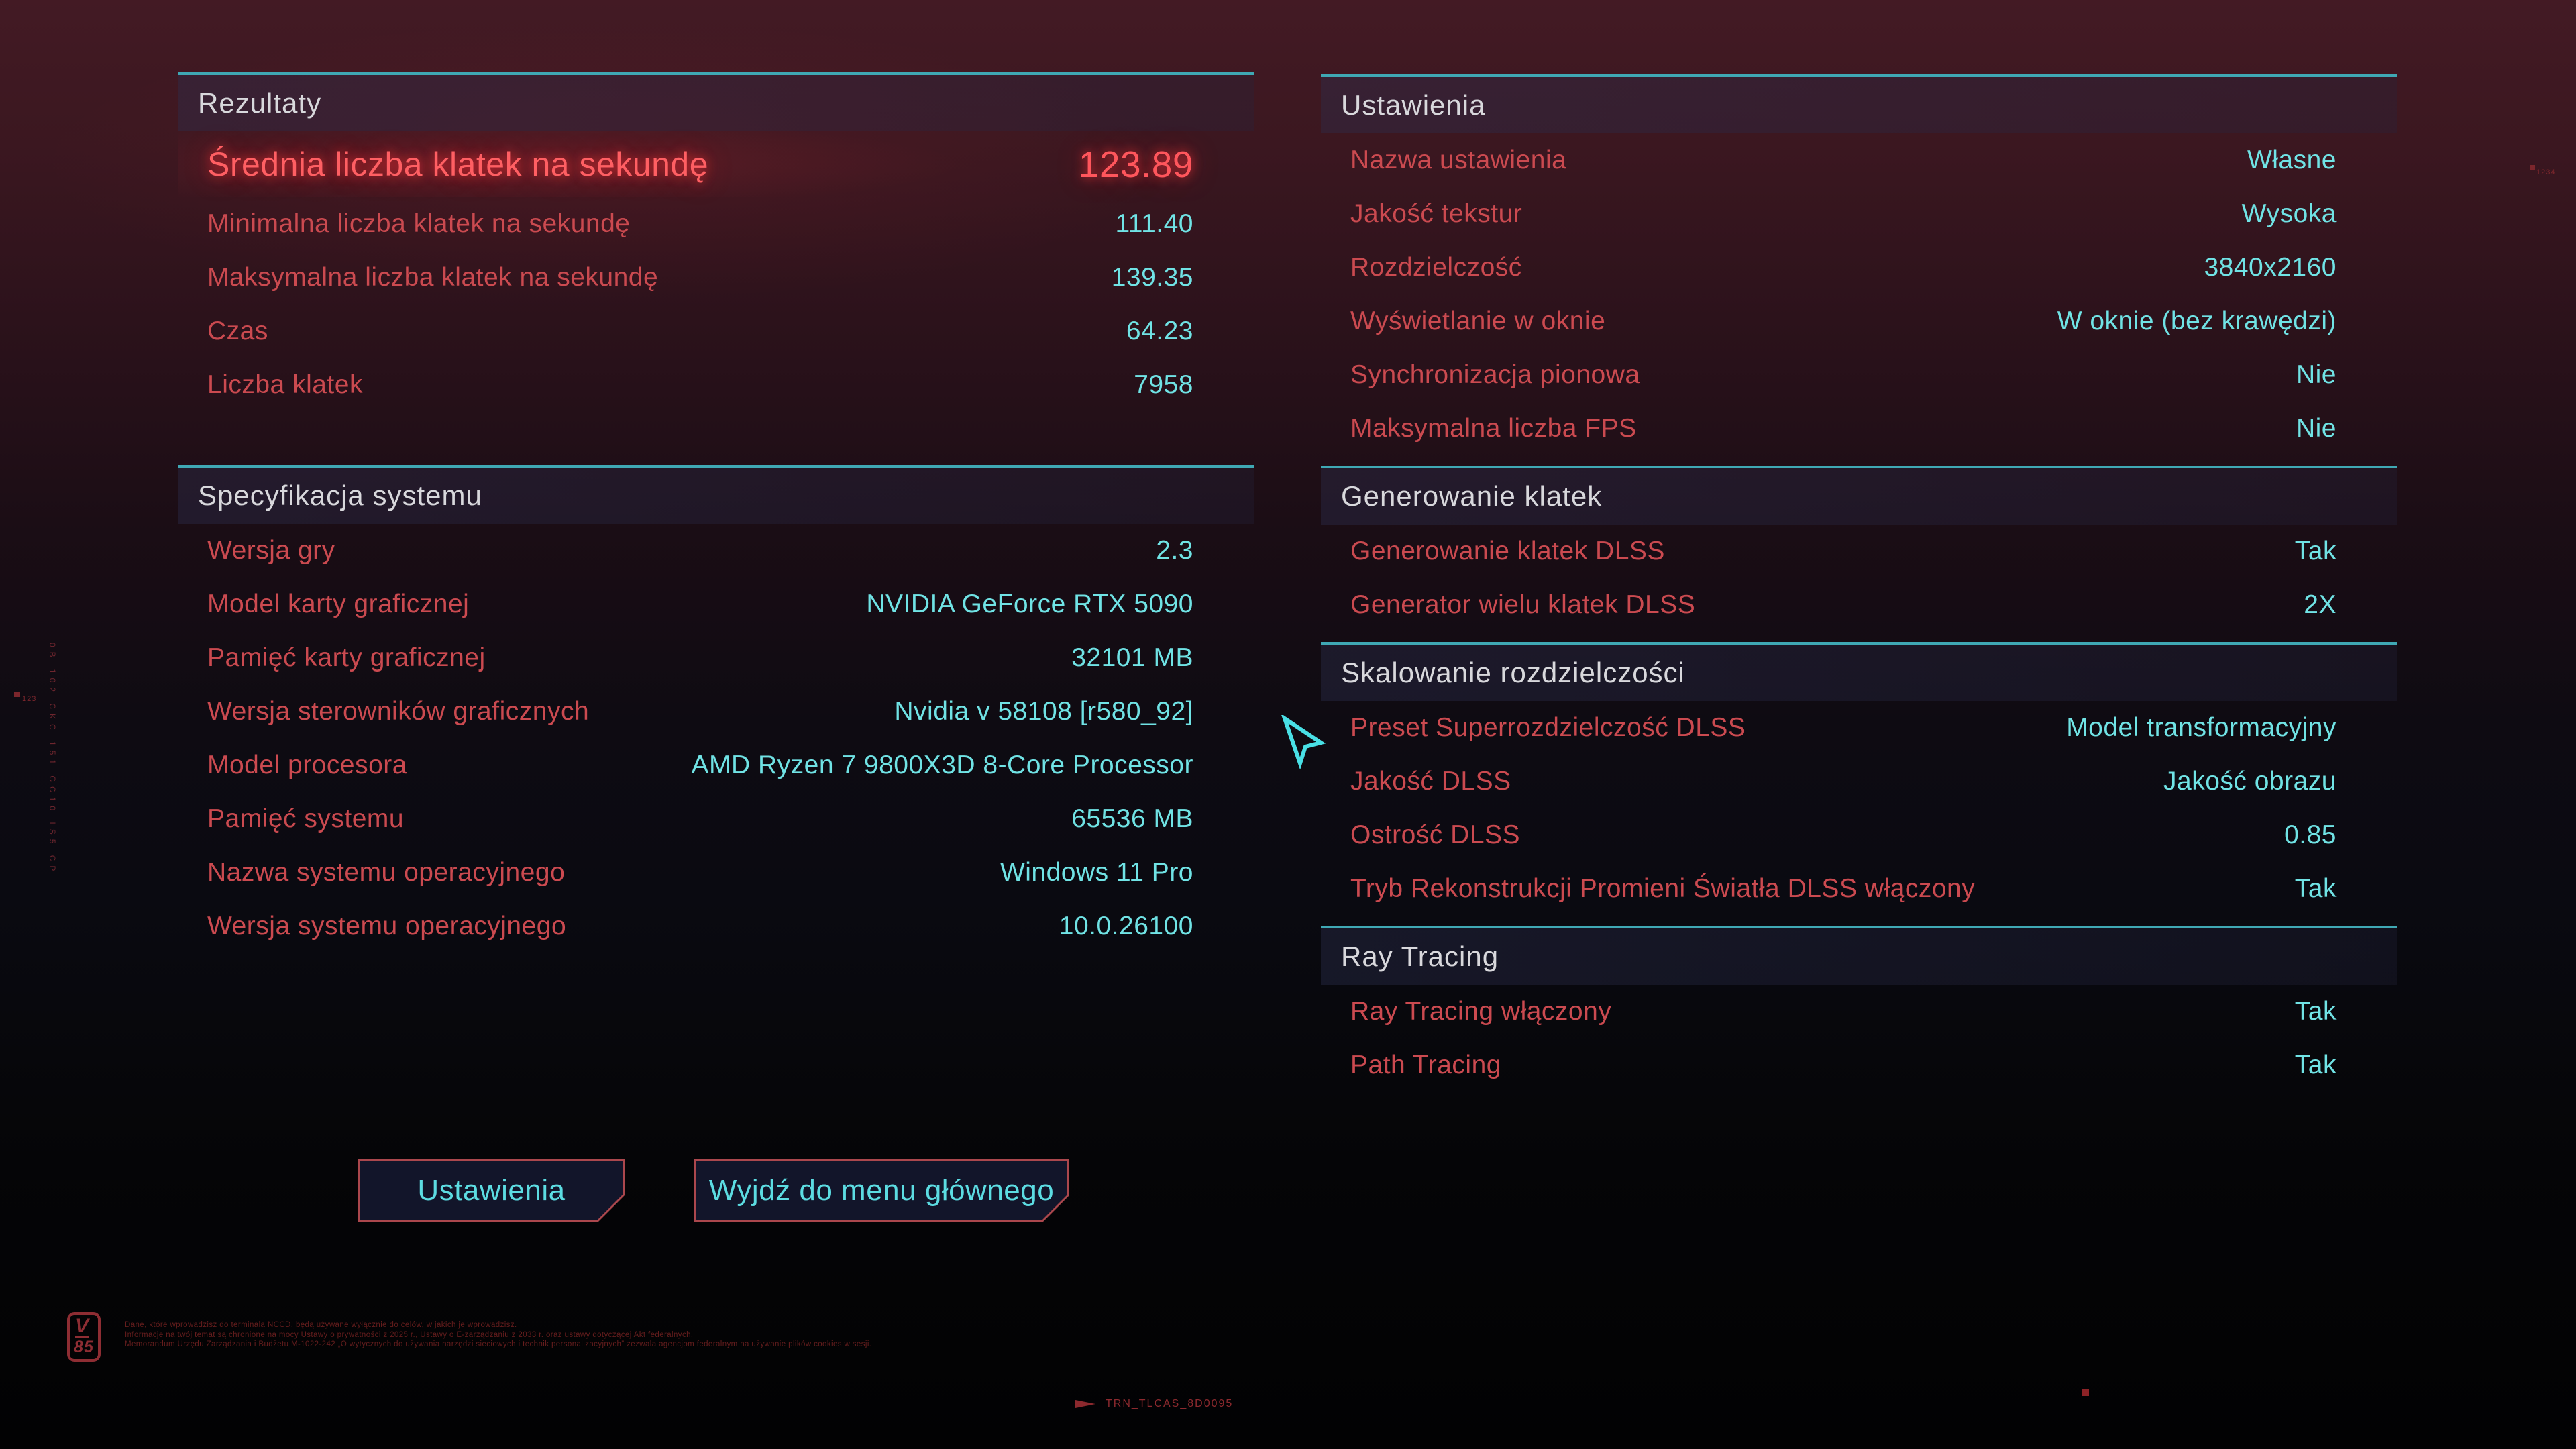 This screenshot has height=1449, width=2576. What do you see at coordinates (271, 550) in the screenshot?
I see `row-label: Wersja gry` at bounding box center [271, 550].